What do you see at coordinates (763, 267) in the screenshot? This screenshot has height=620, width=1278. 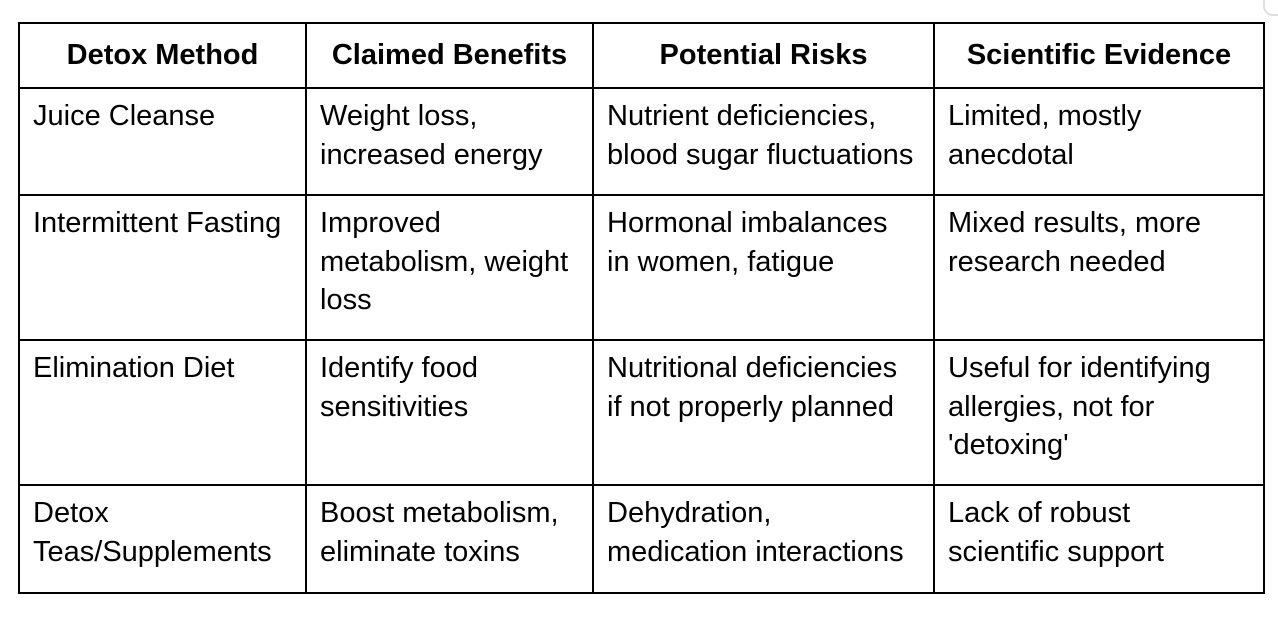 I see `cell-risks: Hormonal imbalances in women, fatigue` at bounding box center [763, 267].